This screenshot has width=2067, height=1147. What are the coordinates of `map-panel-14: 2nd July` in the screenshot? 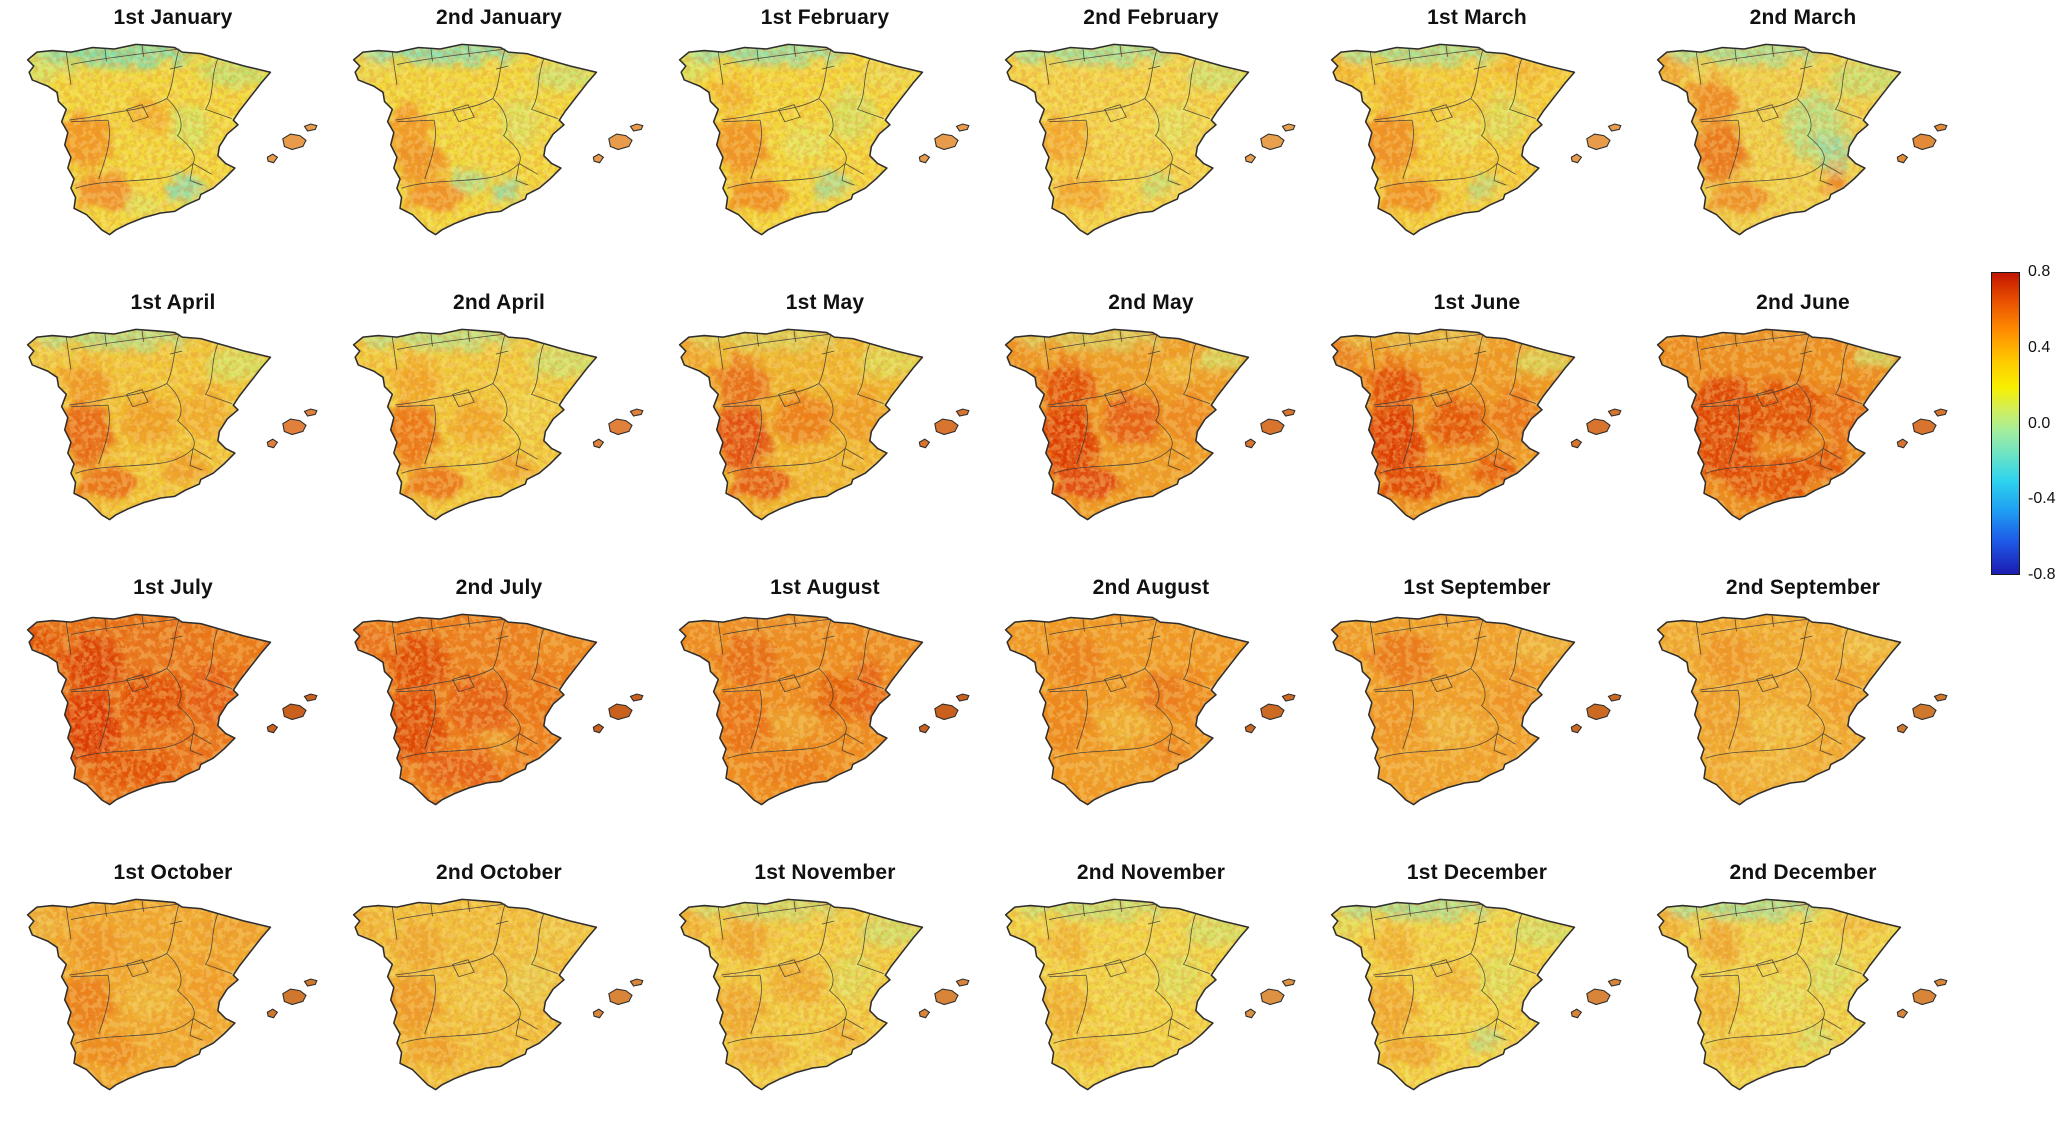 It's located at (499, 716).